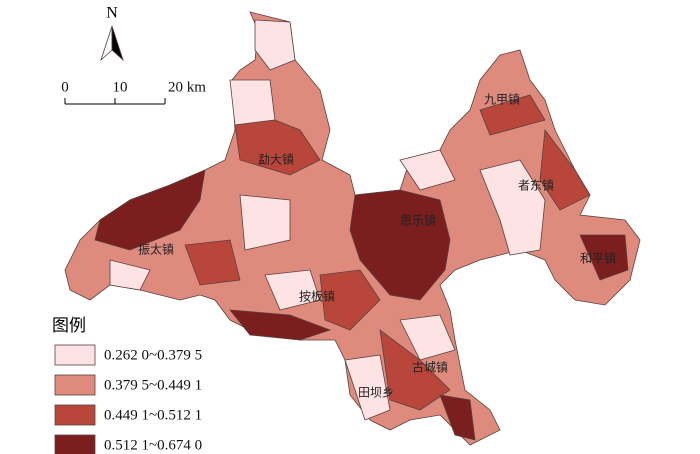  Describe the element at coordinates (106, 43) in the screenshot. I see `arrow-left` at that location.